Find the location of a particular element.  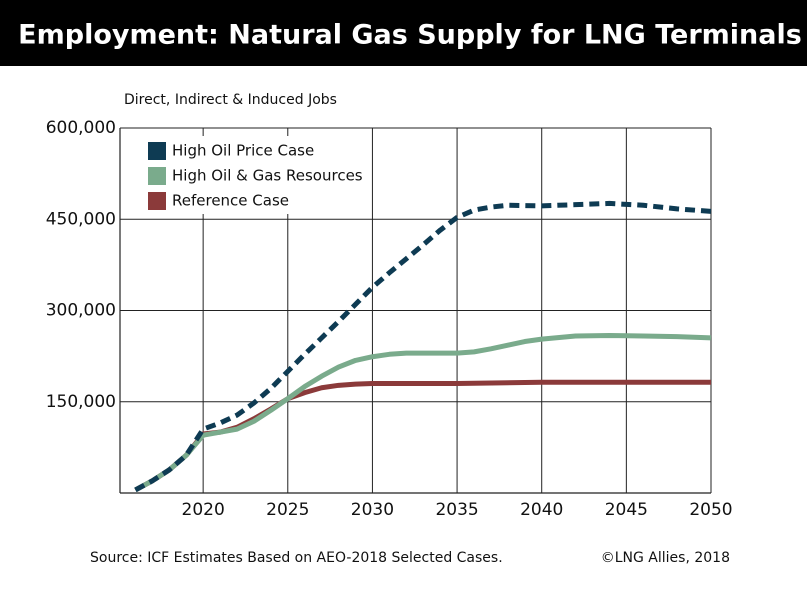

x-tick-label: 2045 is located at coordinates (626, 510).